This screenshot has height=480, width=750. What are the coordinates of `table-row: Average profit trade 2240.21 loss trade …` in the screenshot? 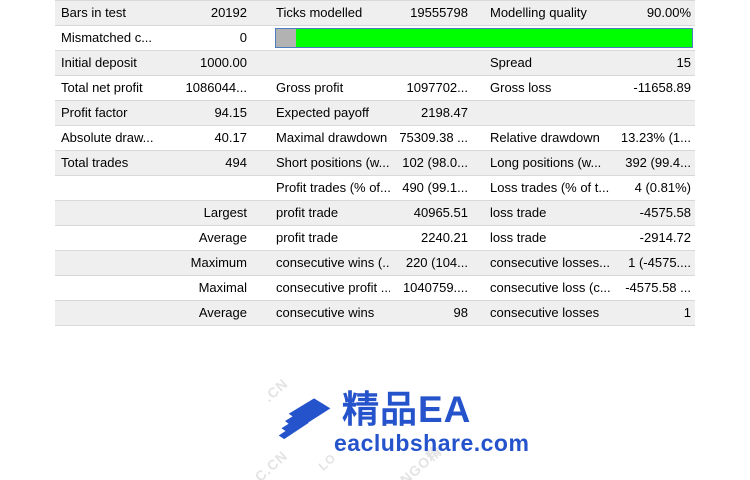 It's located at (375, 238).